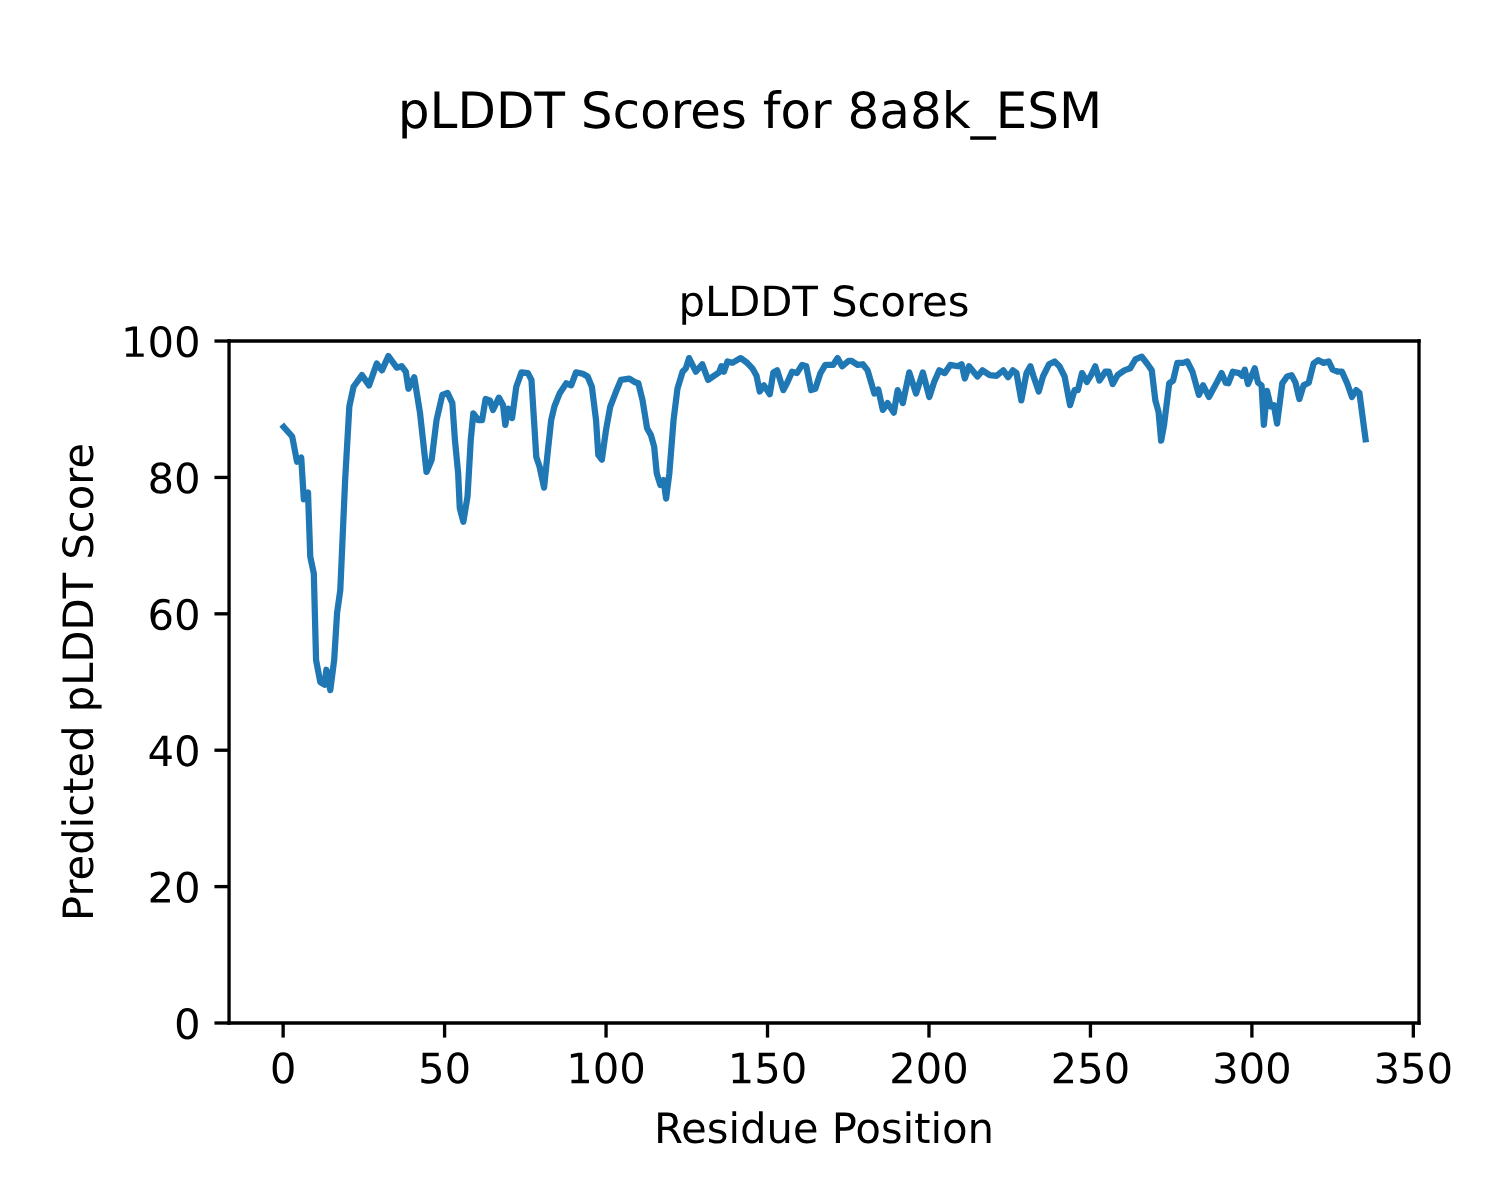 The height and width of the screenshot is (1200, 1500). Describe the element at coordinates (929, 1068) in the screenshot. I see `x-tick-label: 200` at that location.